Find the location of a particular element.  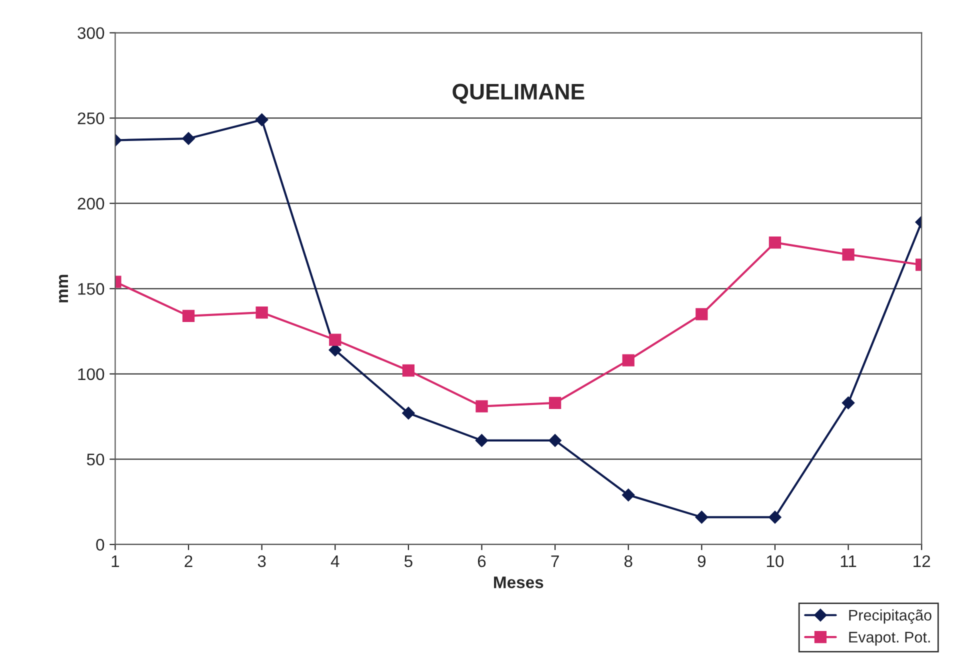

x-tick-label: 9 is located at coordinates (702, 561).